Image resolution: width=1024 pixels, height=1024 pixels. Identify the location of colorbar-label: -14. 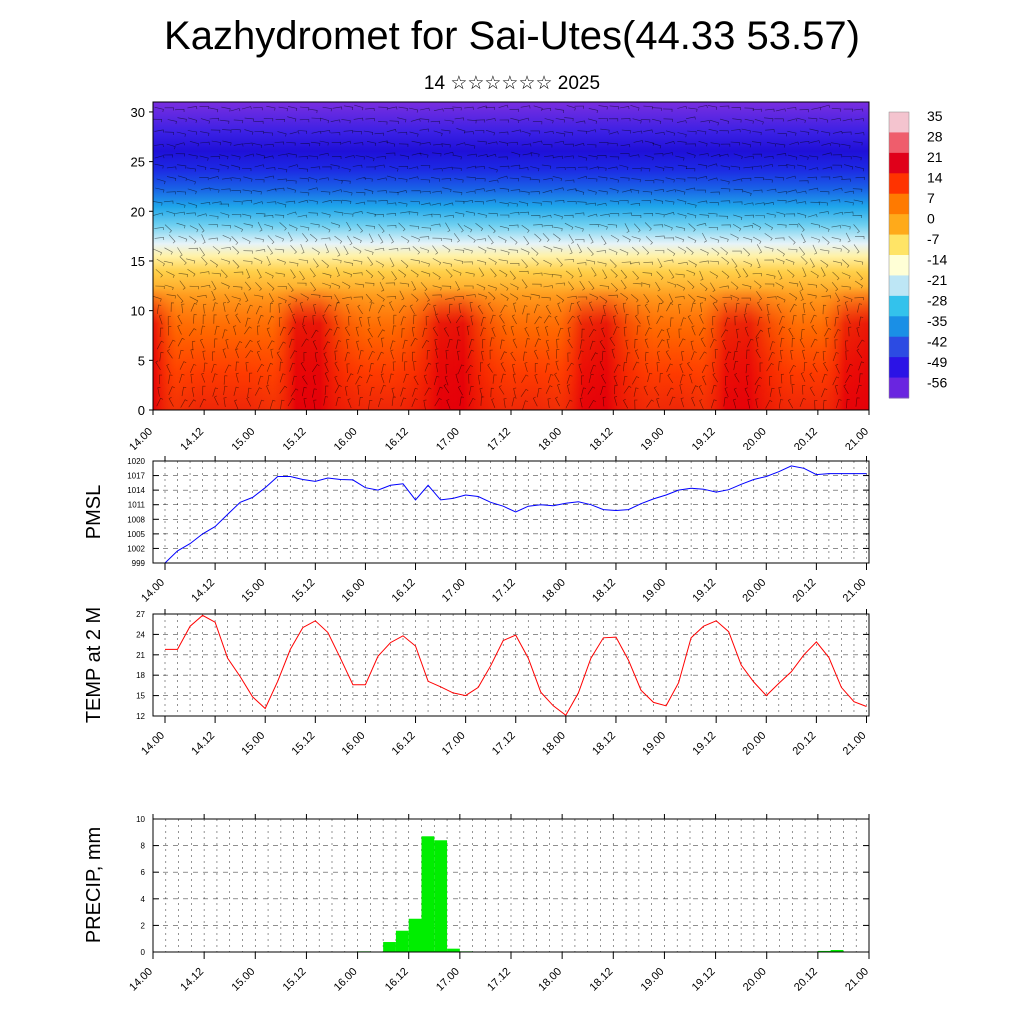
(937, 260).